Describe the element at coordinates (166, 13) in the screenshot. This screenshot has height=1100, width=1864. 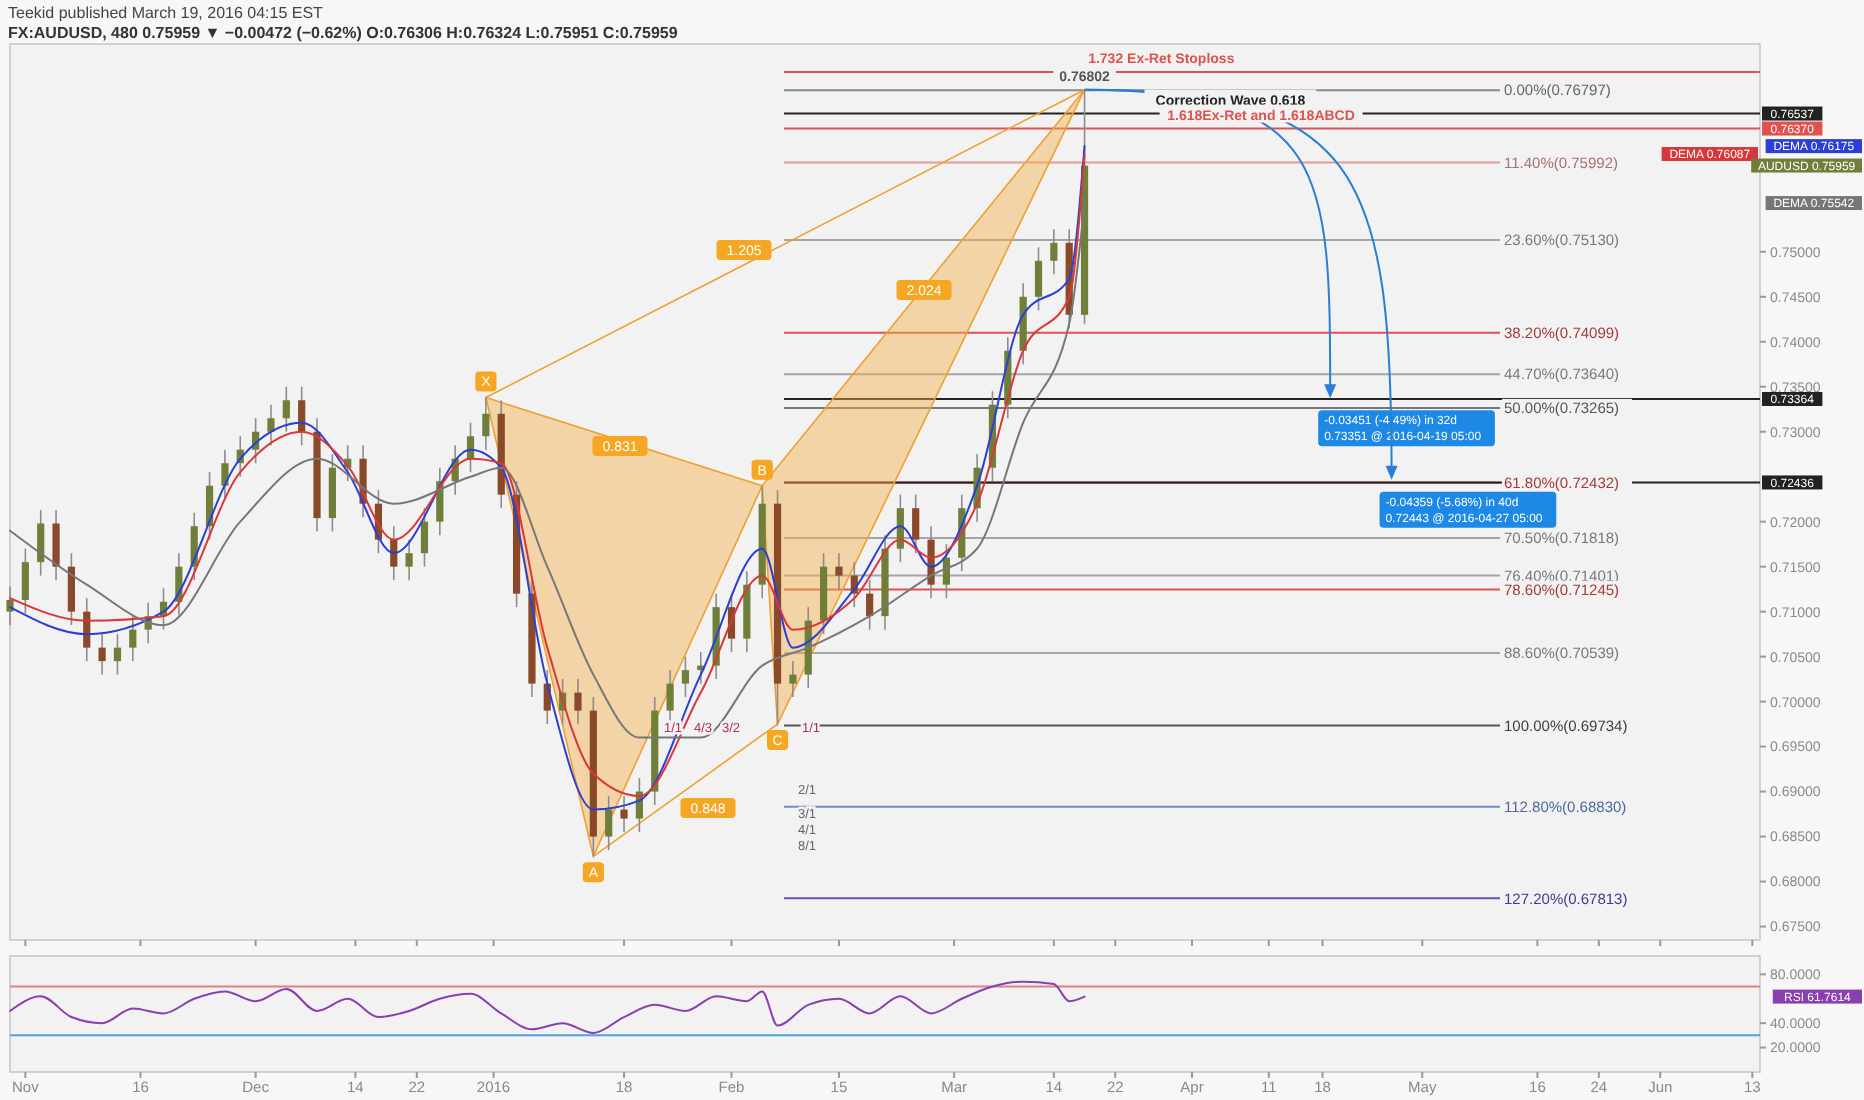
I see `chart-subtitle: Teekid published March 19, 2016 04:15 EST` at that location.